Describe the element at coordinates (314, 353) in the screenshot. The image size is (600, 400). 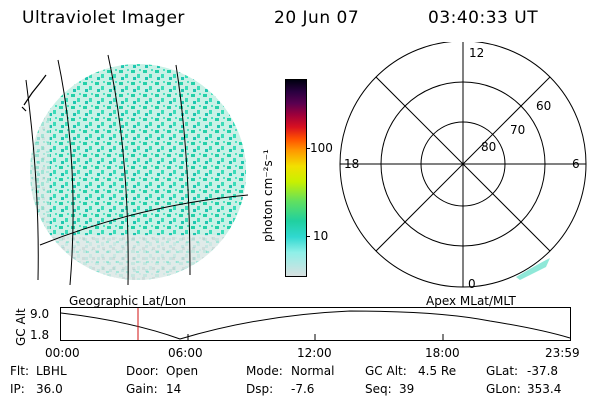
I see `time-tick-1200: 12:00` at that location.